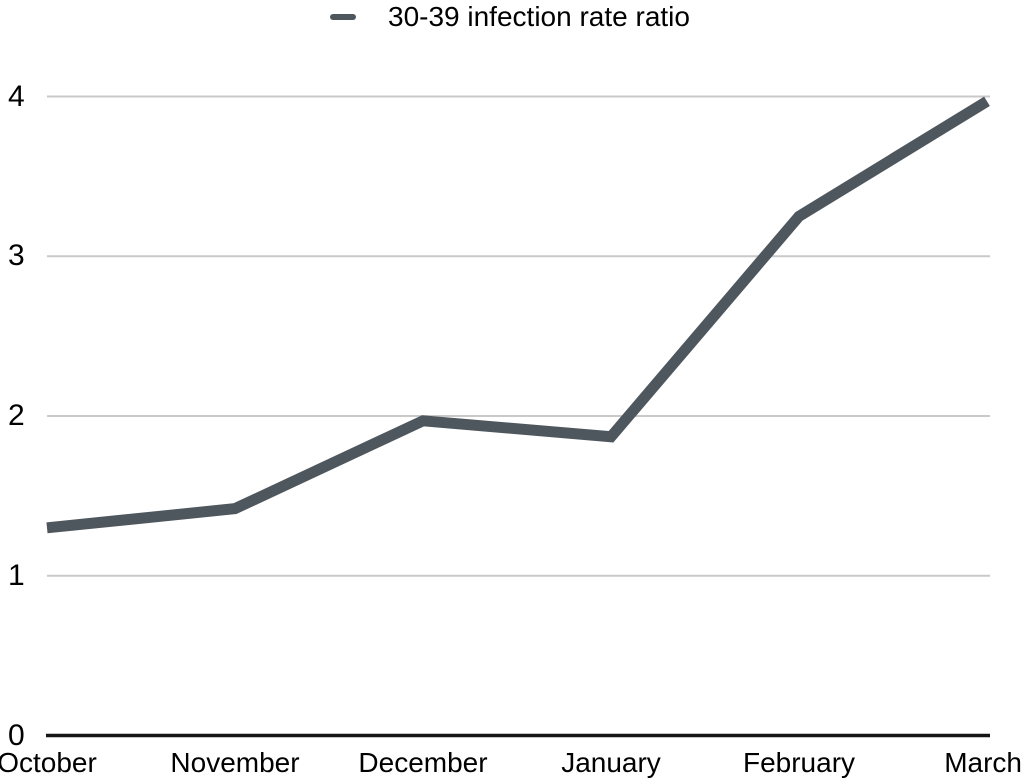 This screenshot has height=778, width=1024. I want to click on y-axis-tick-label: 2, so click(16, 415).